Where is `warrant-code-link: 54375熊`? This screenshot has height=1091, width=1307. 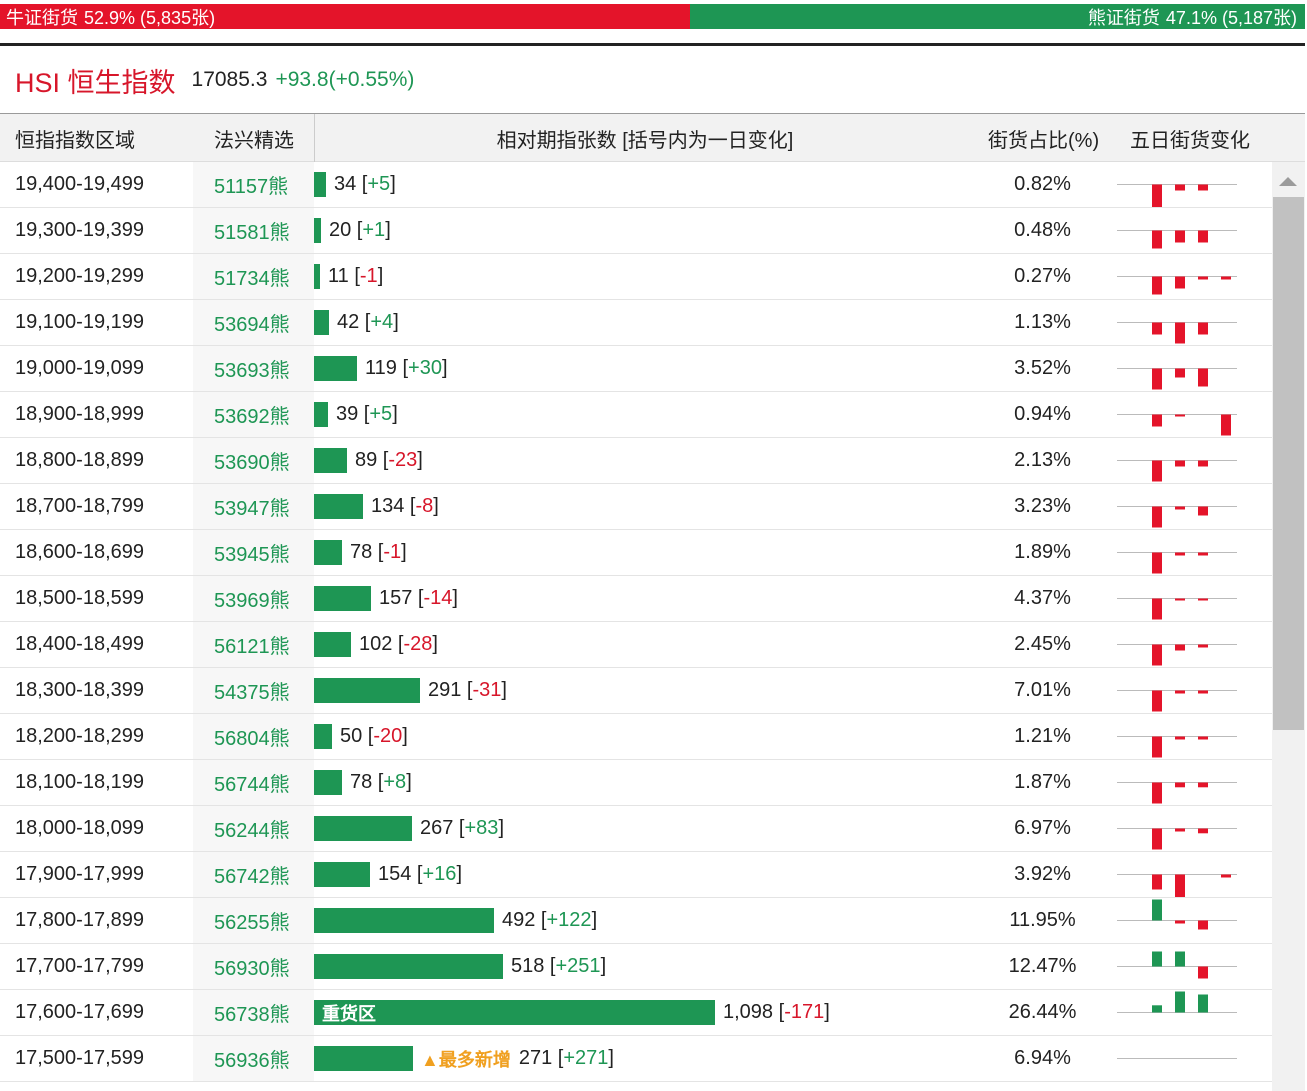
warrant-code-link: 54375熊 is located at coordinates (253, 690).